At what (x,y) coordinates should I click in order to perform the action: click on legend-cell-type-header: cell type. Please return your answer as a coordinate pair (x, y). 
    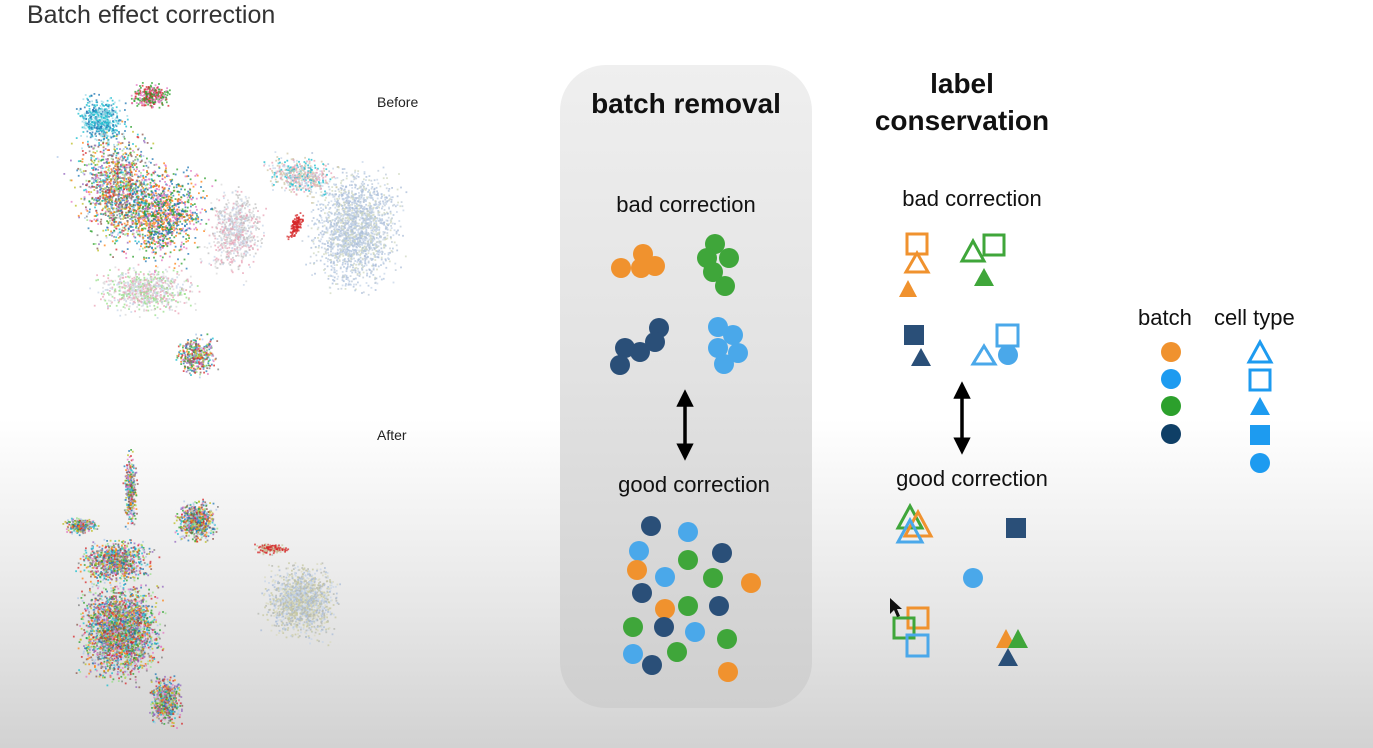
    Looking at the image, I should click on (1254, 317).